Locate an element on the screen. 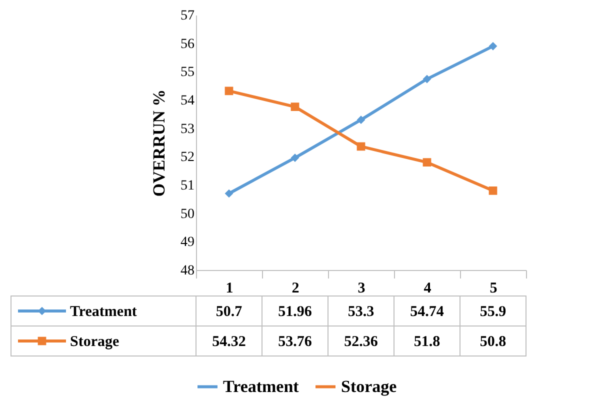 This screenshot has height=418, width=594. text: Storage is located at coordinates (369, 386).